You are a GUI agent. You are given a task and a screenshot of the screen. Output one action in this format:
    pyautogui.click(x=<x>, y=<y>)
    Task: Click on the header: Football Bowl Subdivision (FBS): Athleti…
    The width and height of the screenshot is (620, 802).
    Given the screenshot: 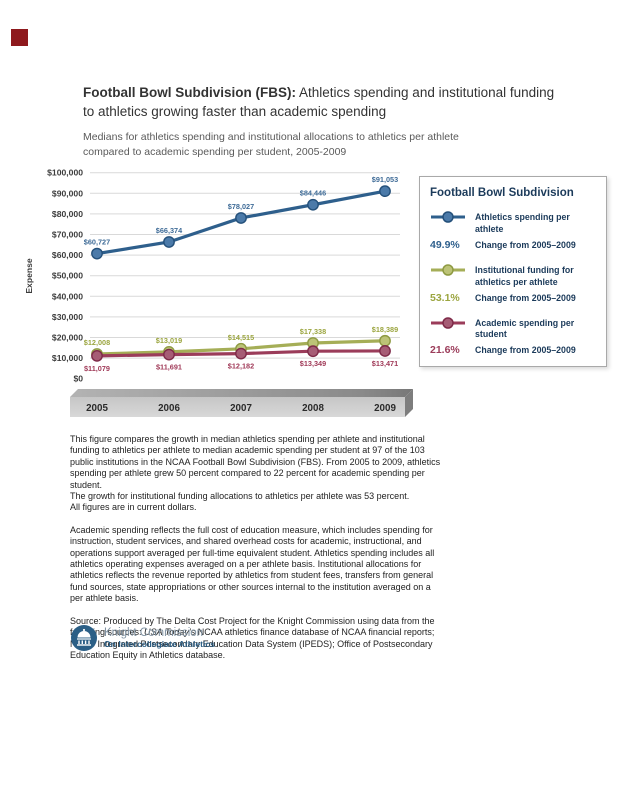 What is the action you would take?
    pyautogui.click(x=320, y=122)
    